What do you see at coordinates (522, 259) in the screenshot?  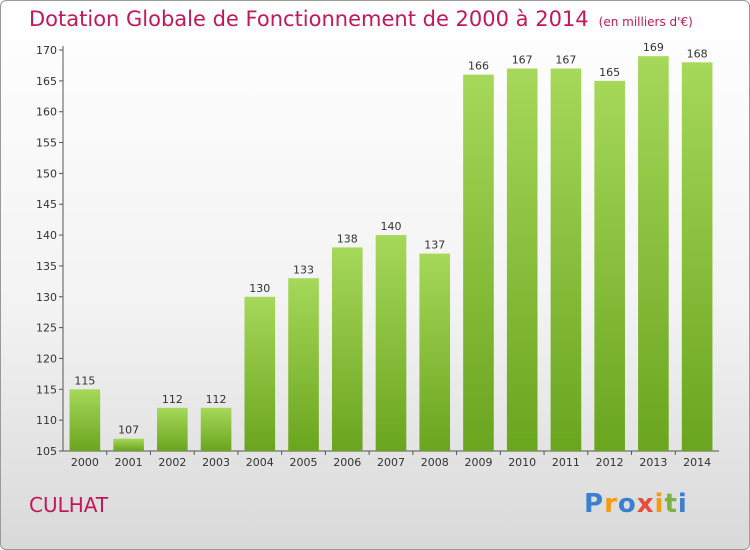 I see `bar-2010` at bounding box center [522, 259].